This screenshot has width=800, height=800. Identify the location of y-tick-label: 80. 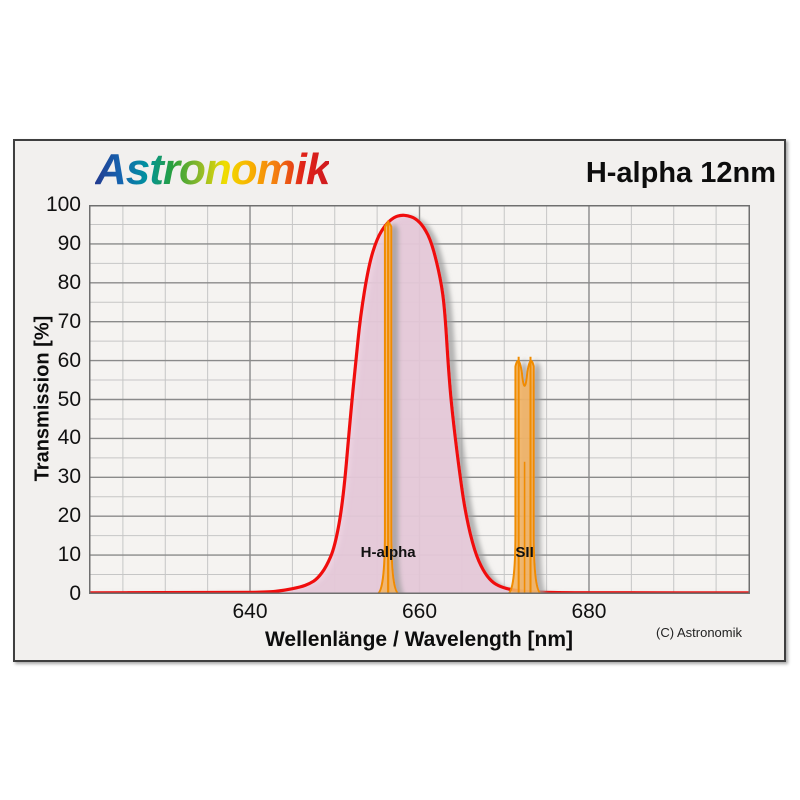
(69, 282).